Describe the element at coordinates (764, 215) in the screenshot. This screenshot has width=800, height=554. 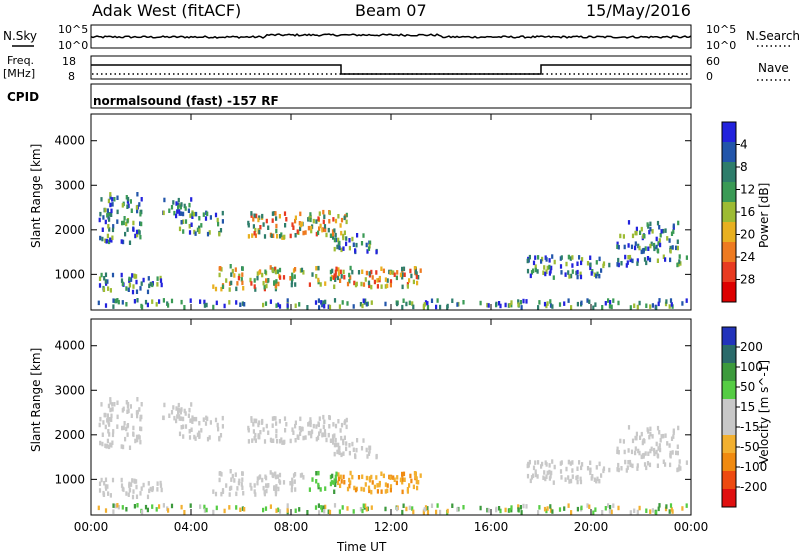
I see `power-colorbar-label: Power [dB]` at that location.